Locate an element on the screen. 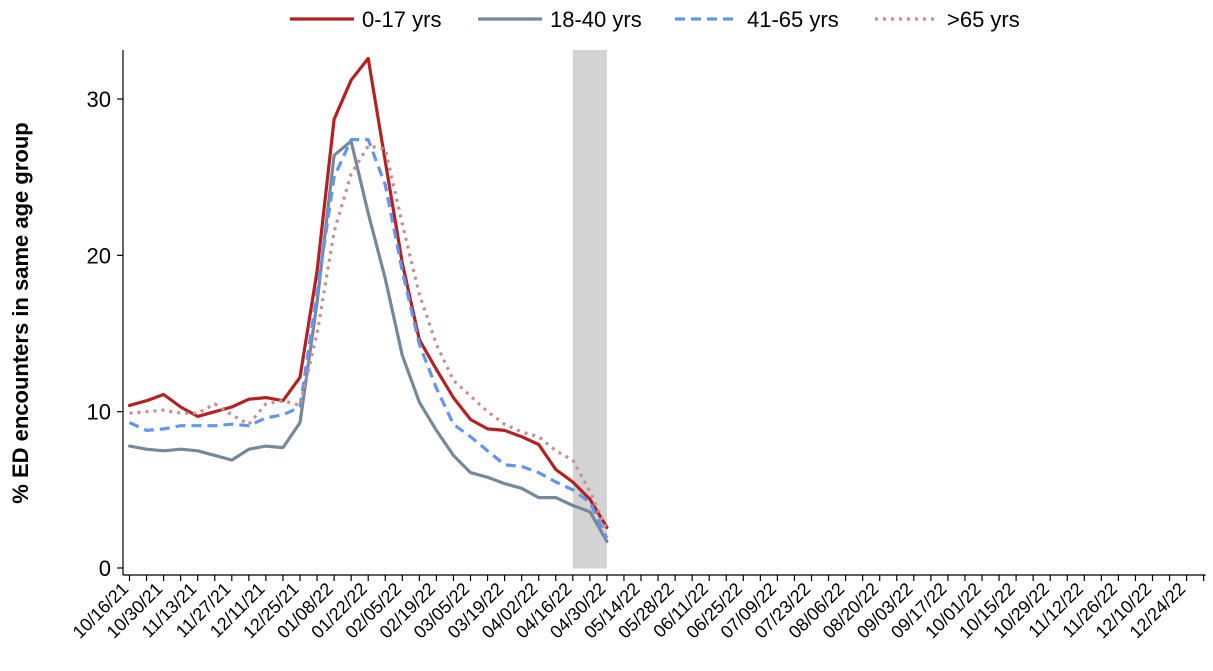 The image size is (1213, 671). legend-label: 18-40 yrs is located at coordinates (596, 19).